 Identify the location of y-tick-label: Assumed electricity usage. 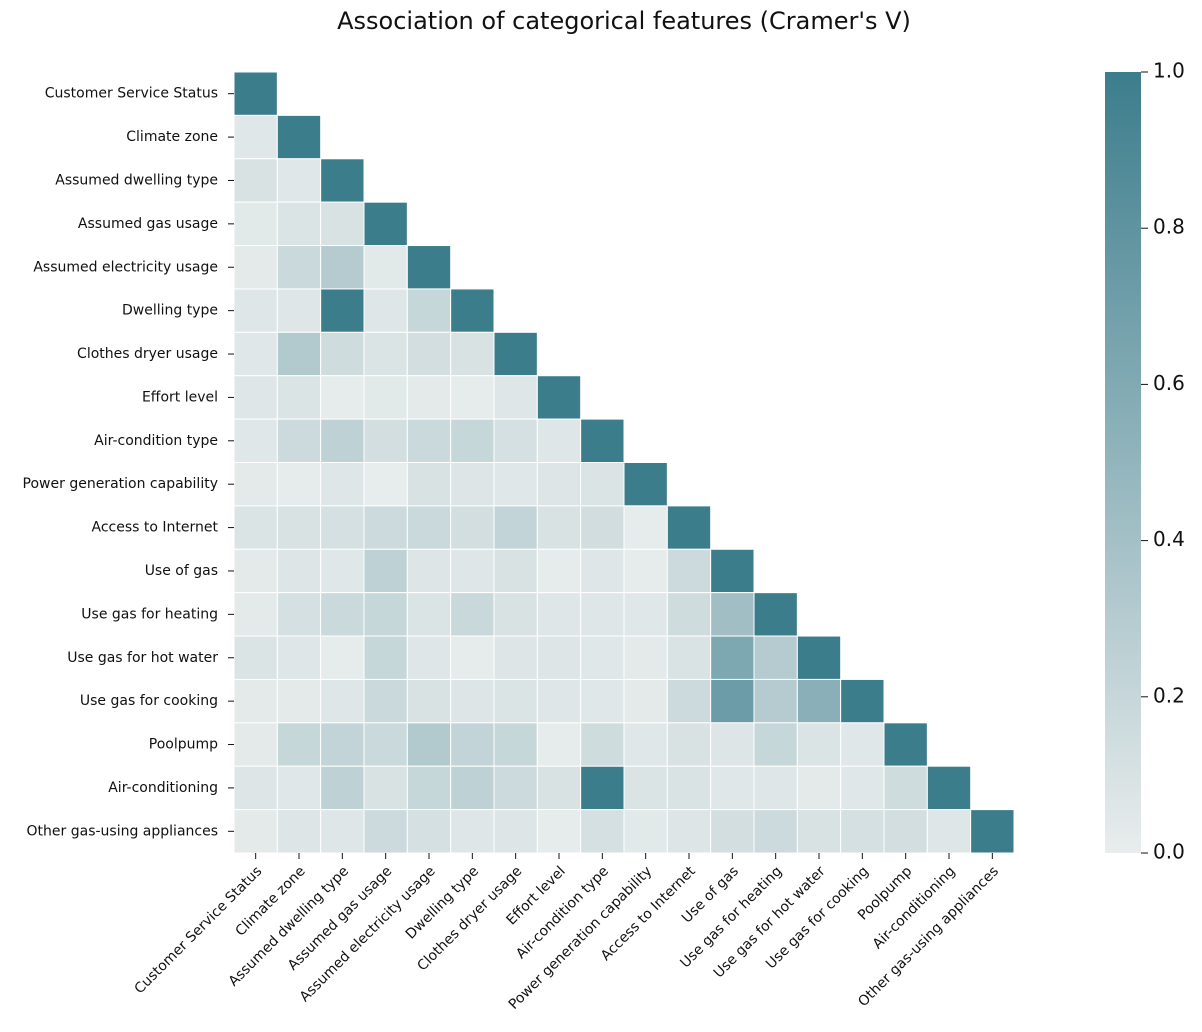
(125, 267).